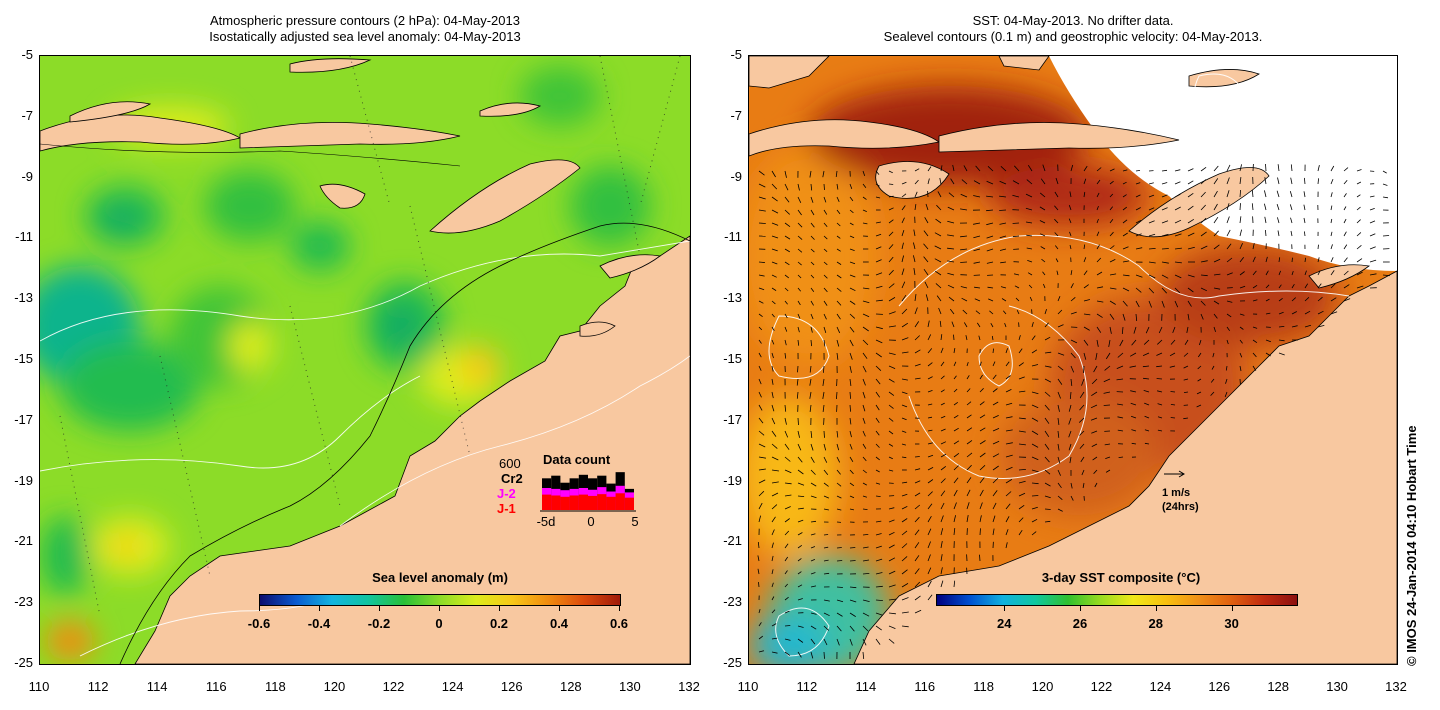 The width and height of the screenshot is (1440, 710). What do you see at coordinates (1156, 623) in the screenshot?
I see `sst-colorbar-tick: 28` at bounding box center [1156, 623].